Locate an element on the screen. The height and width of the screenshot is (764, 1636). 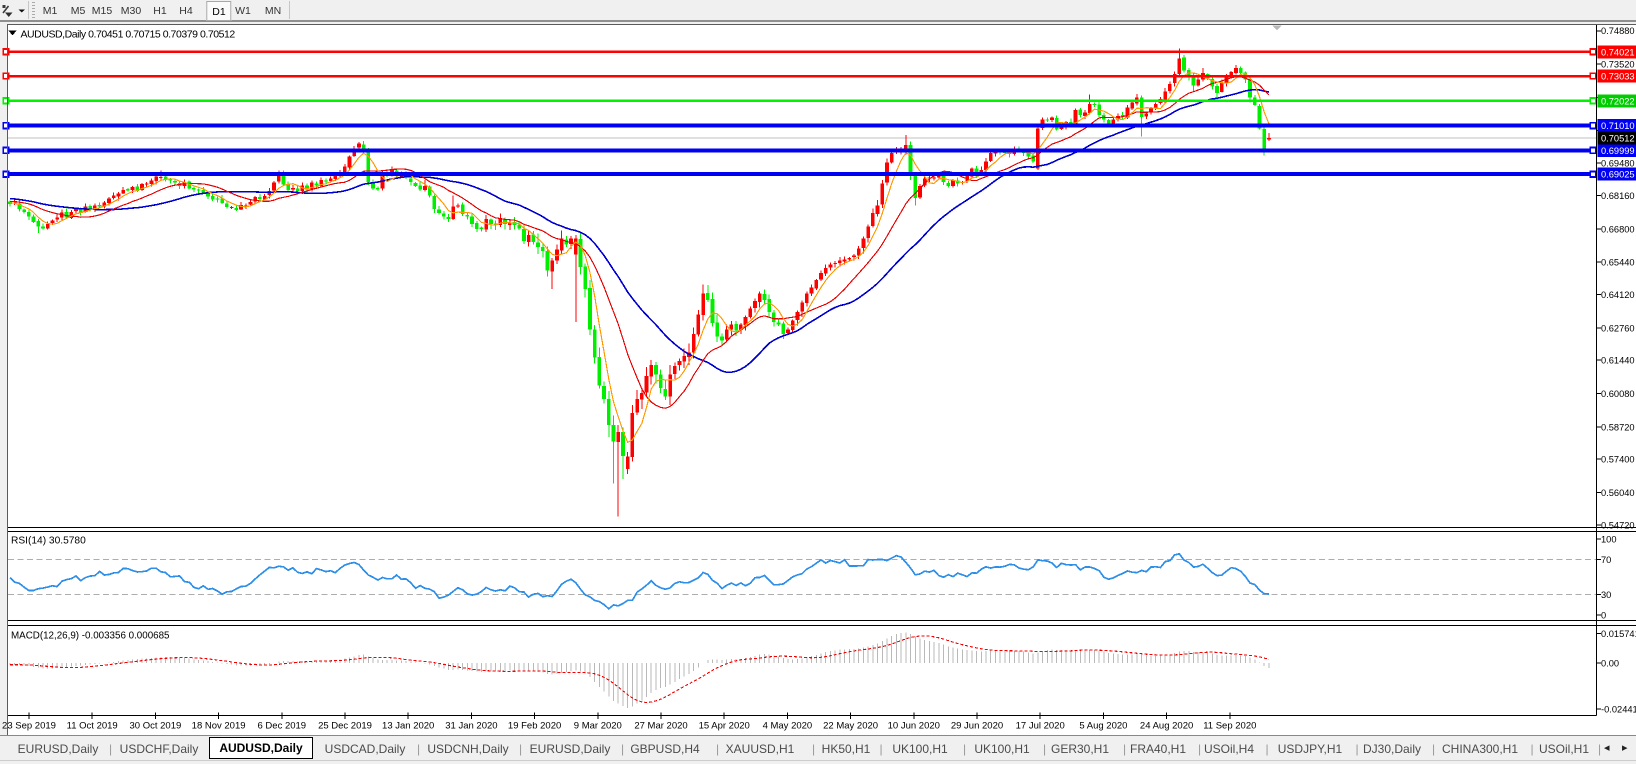
svg-text: 0.61440 is located at coordinates (1618, 361).